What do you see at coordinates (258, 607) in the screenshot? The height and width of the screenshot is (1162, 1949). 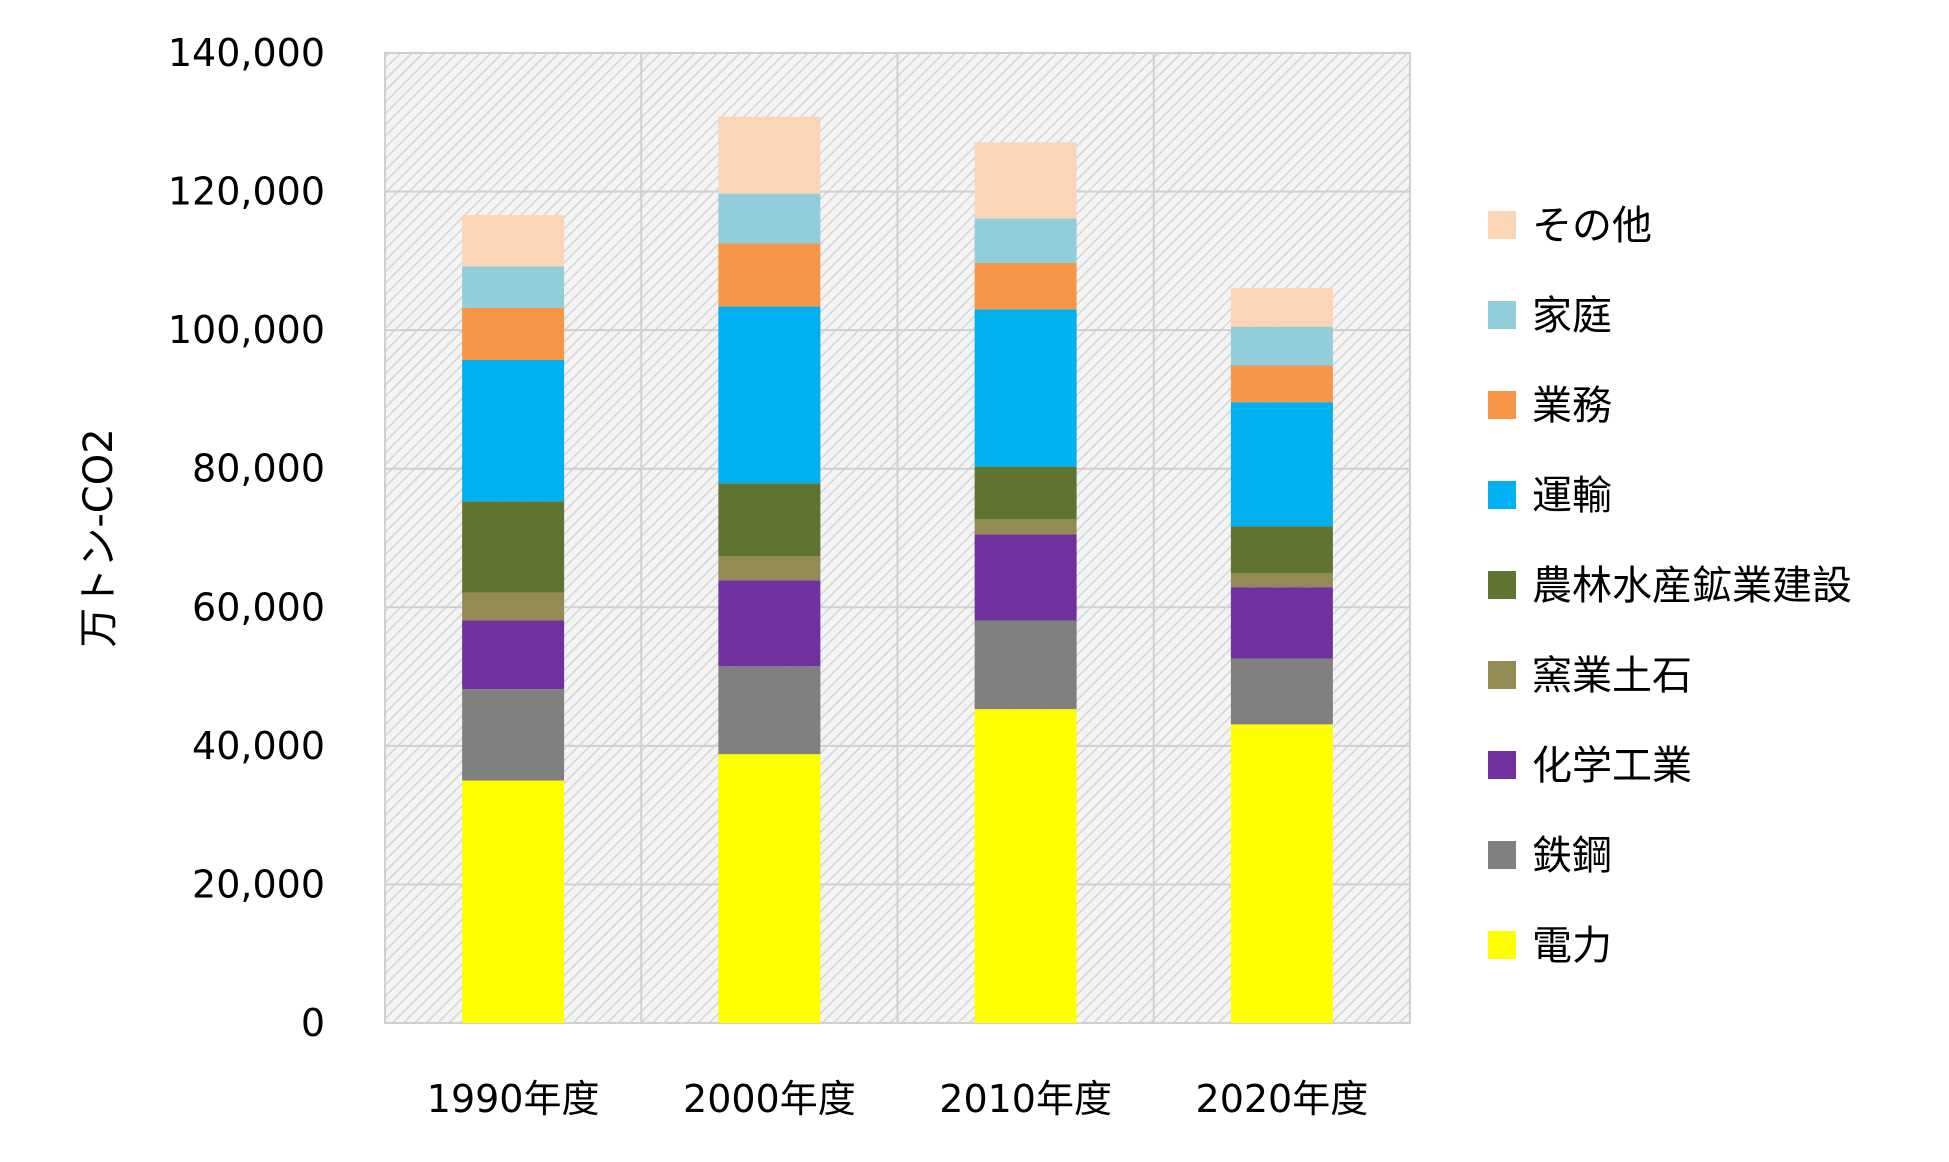 I see `y-tick-label: 60,000` at bounding box center [258, 607].